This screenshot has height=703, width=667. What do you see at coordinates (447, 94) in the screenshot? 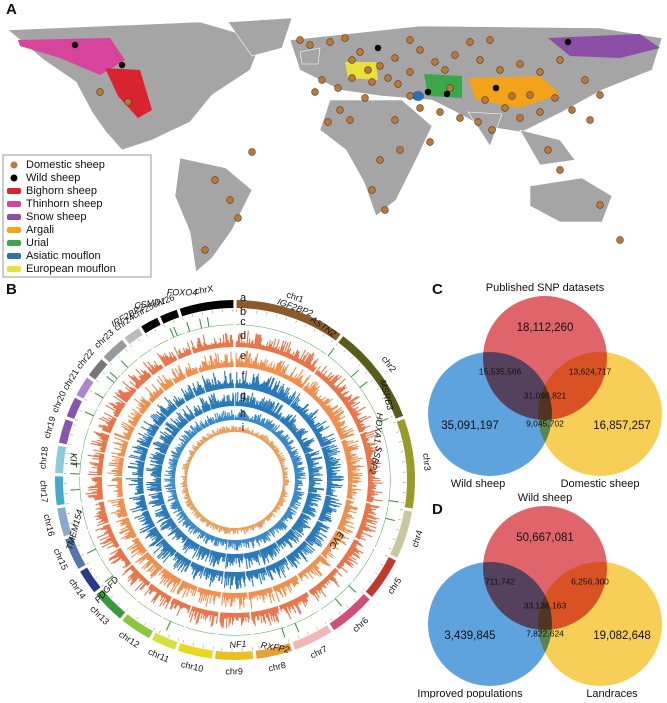
I see `wild-sheep-point` at bounding box center [447, 94].